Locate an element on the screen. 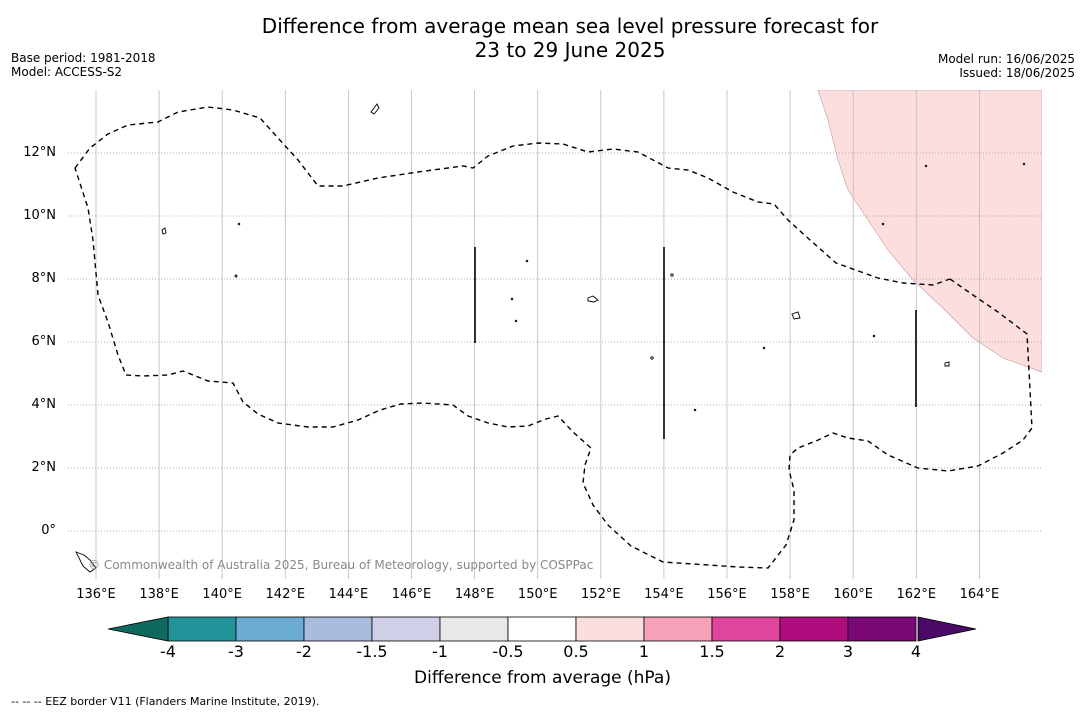 Image resolution: width=1085 pixels, height=713 pixels. lon-tick-label: 138°E is located at coordinates (159, 594).